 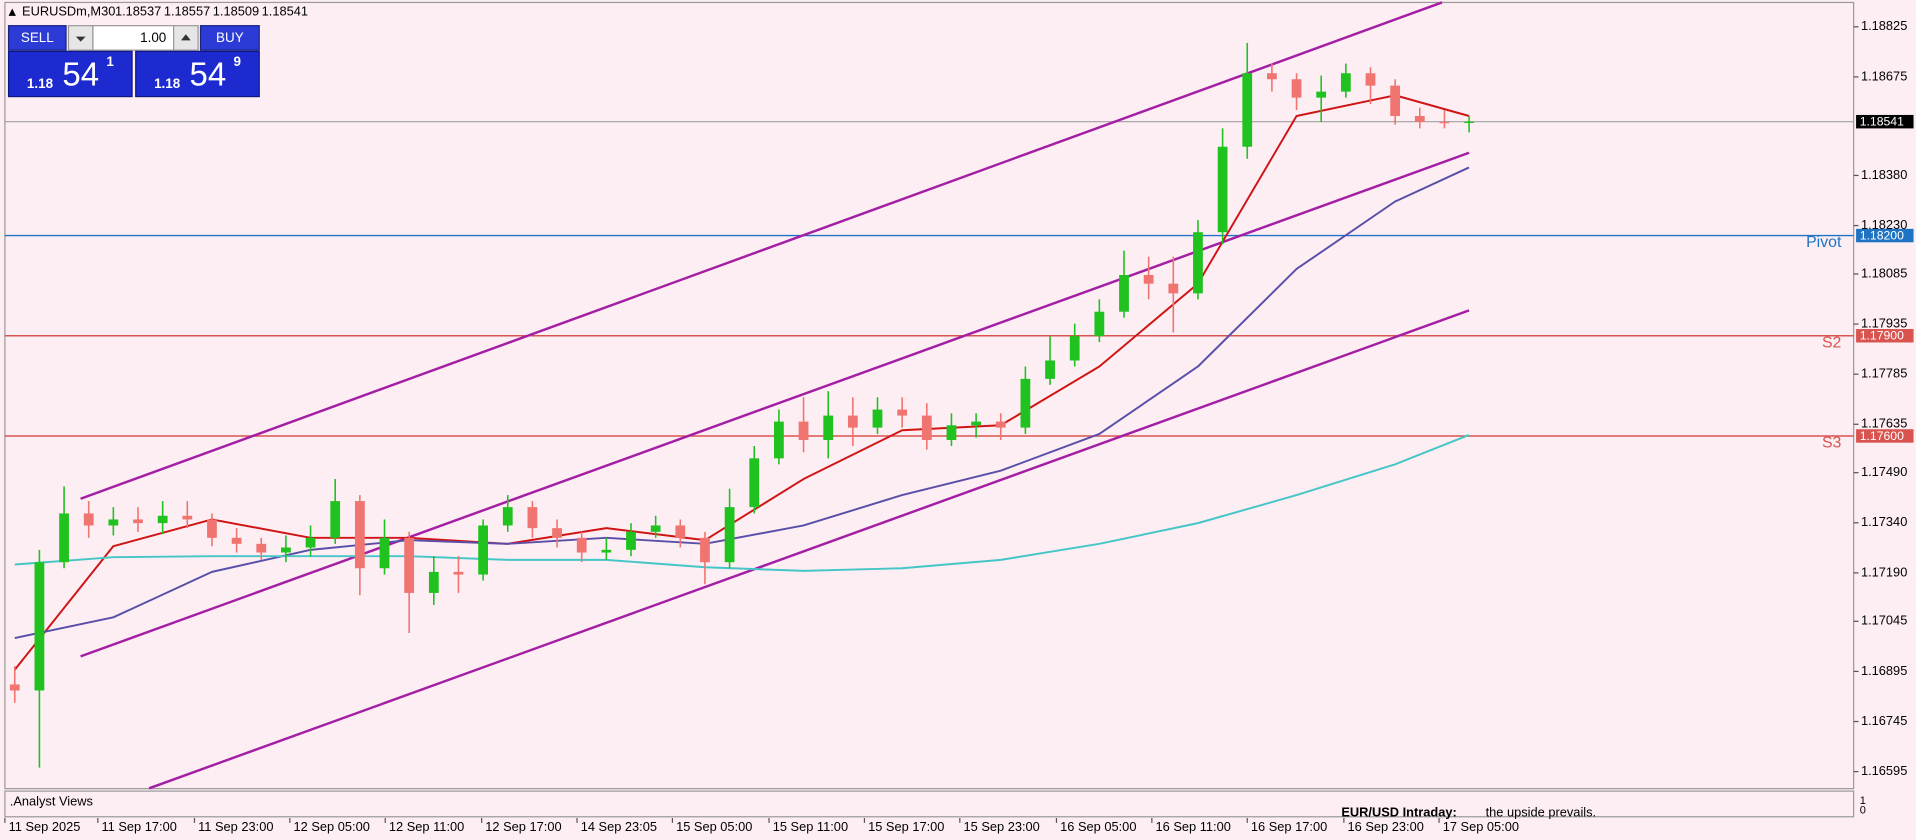 What do you see at coordinates (1386, 826) in the screenshot?
I see `x-tick-label: 16 Sep 23:00` at bounding box center [1386, 826].